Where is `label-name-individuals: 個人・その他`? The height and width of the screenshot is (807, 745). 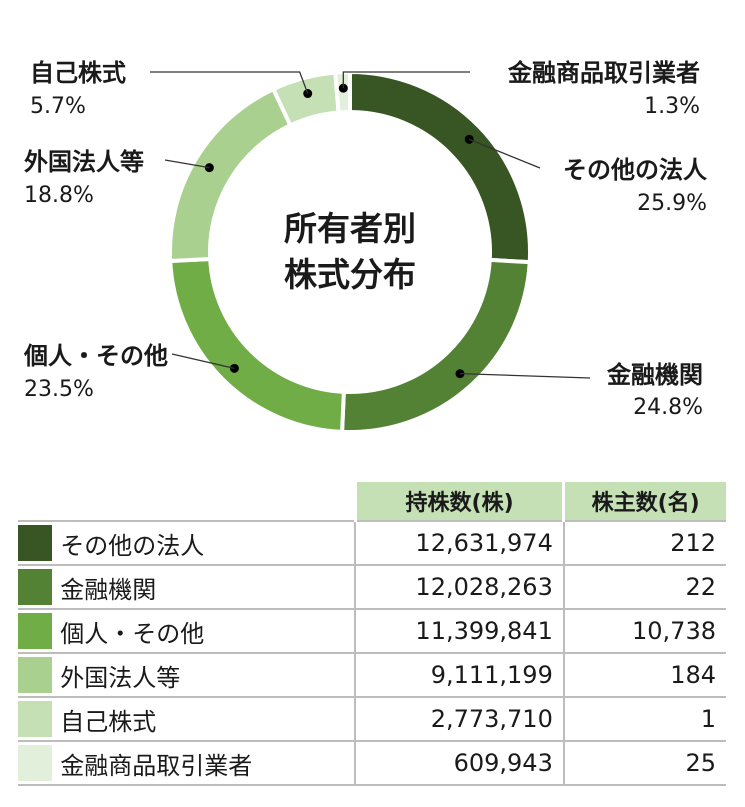 label-name-individuals: 個人・その他 is located at coordinates (95, 356).